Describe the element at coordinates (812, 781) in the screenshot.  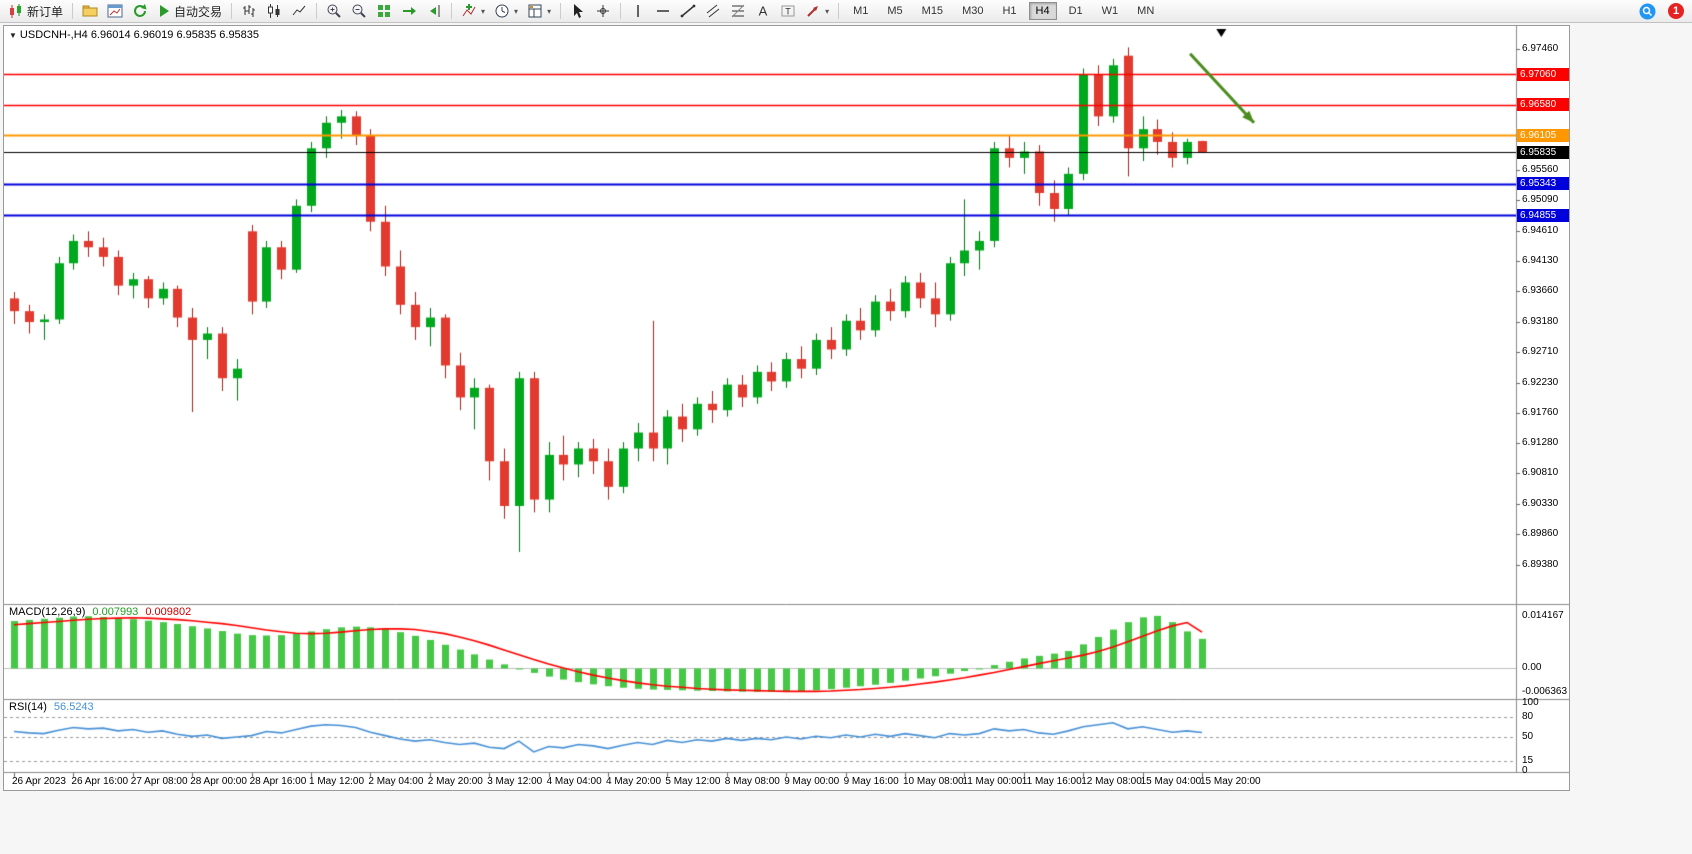
I see `time-axis-label: 9 May 00:00` at that location.